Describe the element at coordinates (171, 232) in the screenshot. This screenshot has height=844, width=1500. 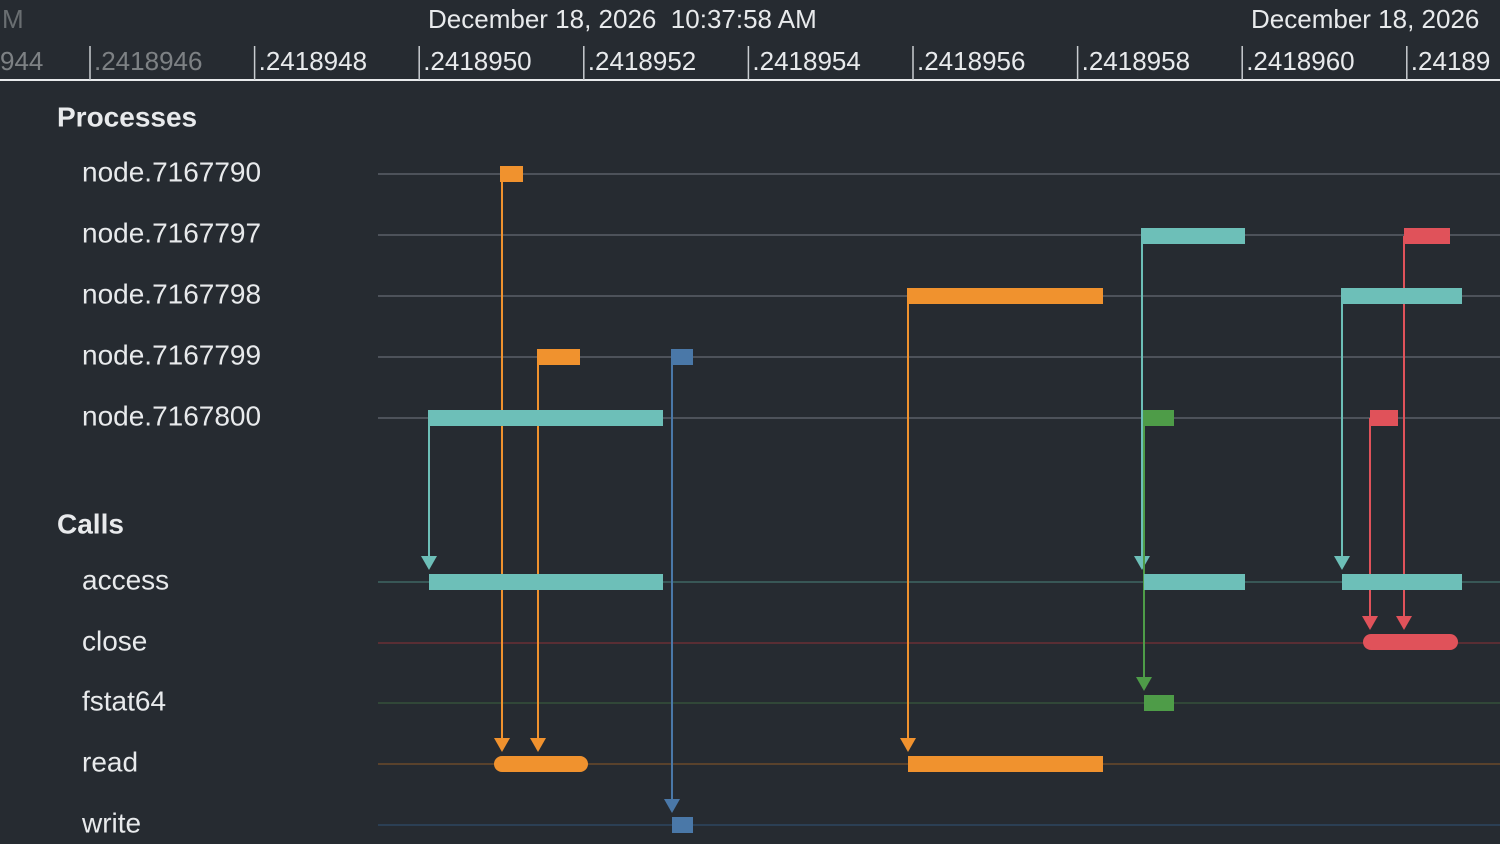
I see `row-label: node.7167797` at that location.